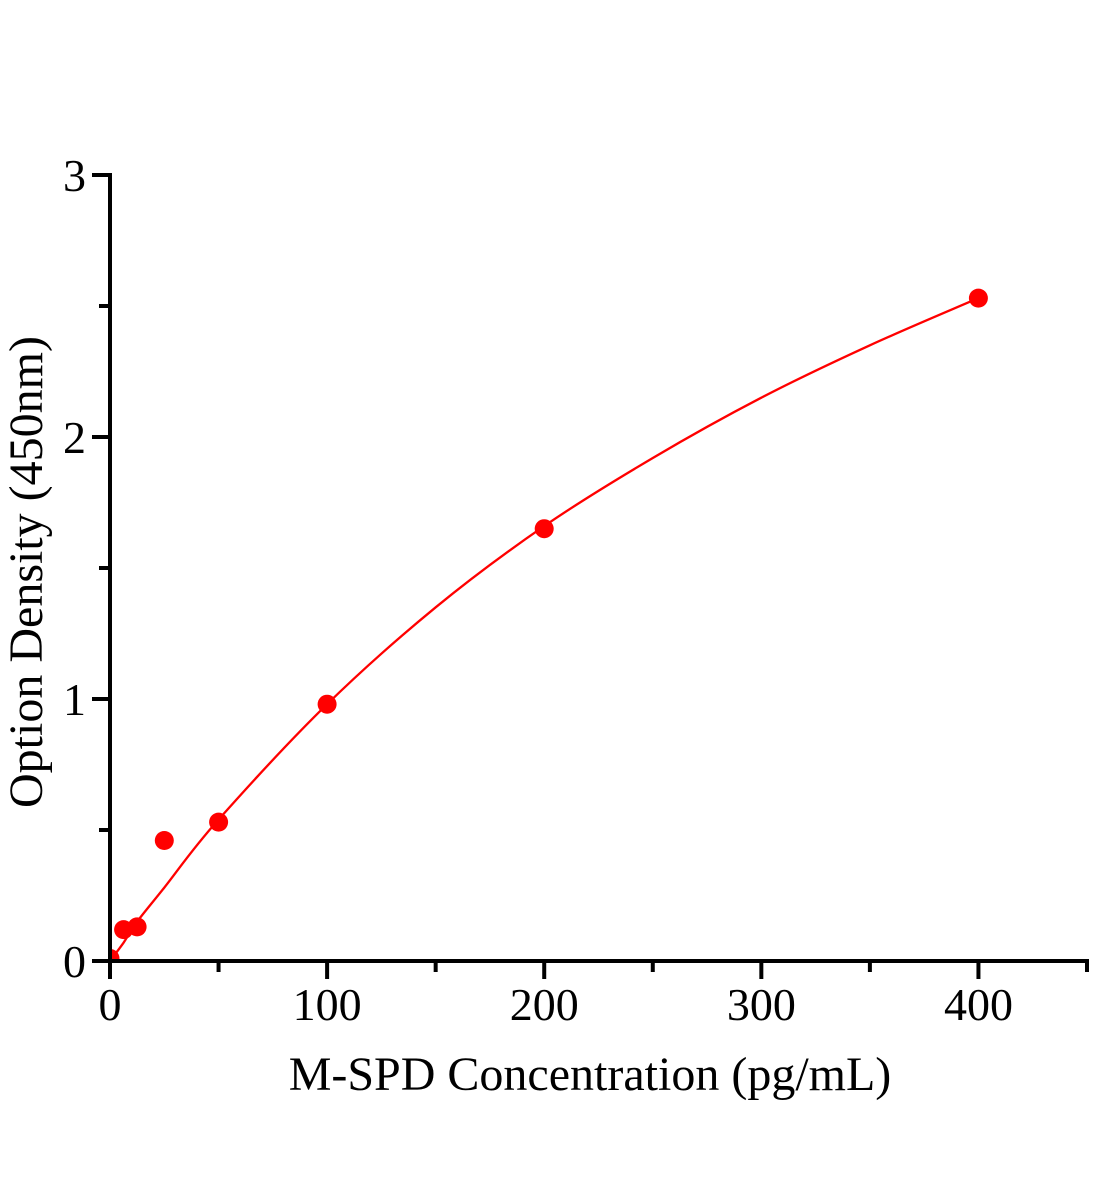 The width and height of the screenshot is (1104, 1200). I want to click on y-tick-label: 0, so click(74, 961).